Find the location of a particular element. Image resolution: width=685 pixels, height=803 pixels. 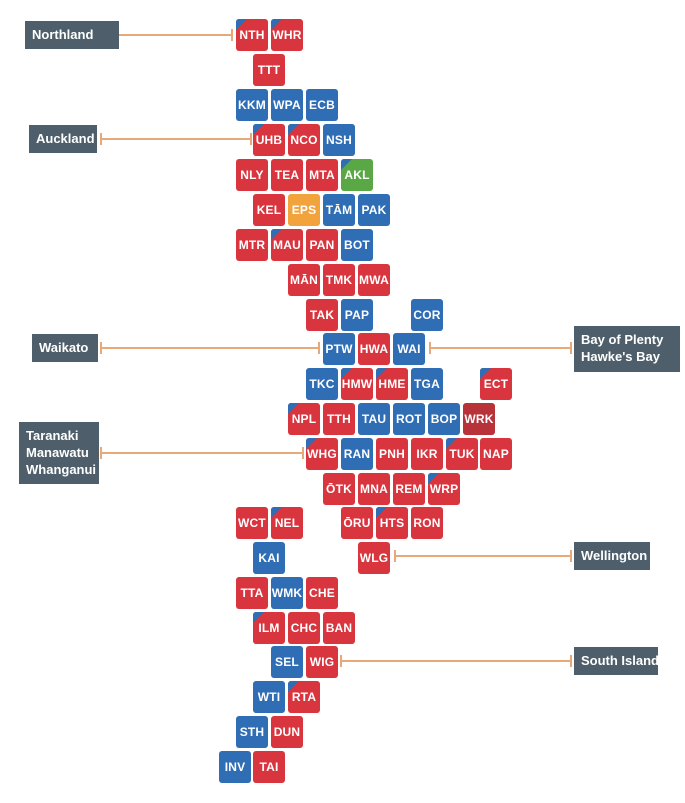

connector-tick is located at coordinates (395, 556).